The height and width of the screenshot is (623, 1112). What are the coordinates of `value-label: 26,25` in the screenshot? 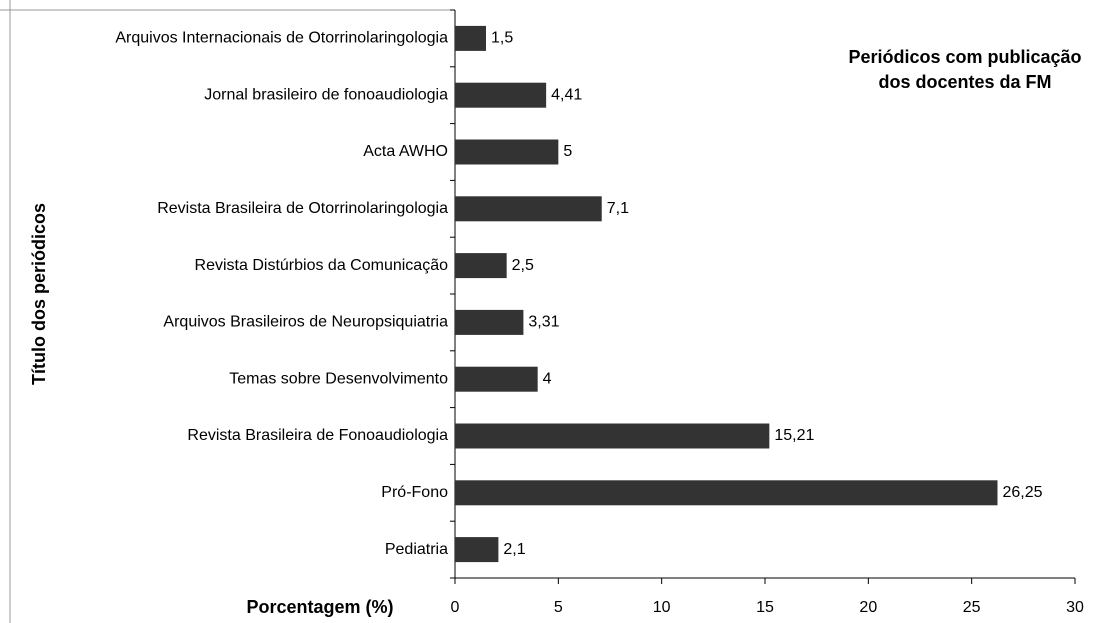 It's located at (1023, 492).